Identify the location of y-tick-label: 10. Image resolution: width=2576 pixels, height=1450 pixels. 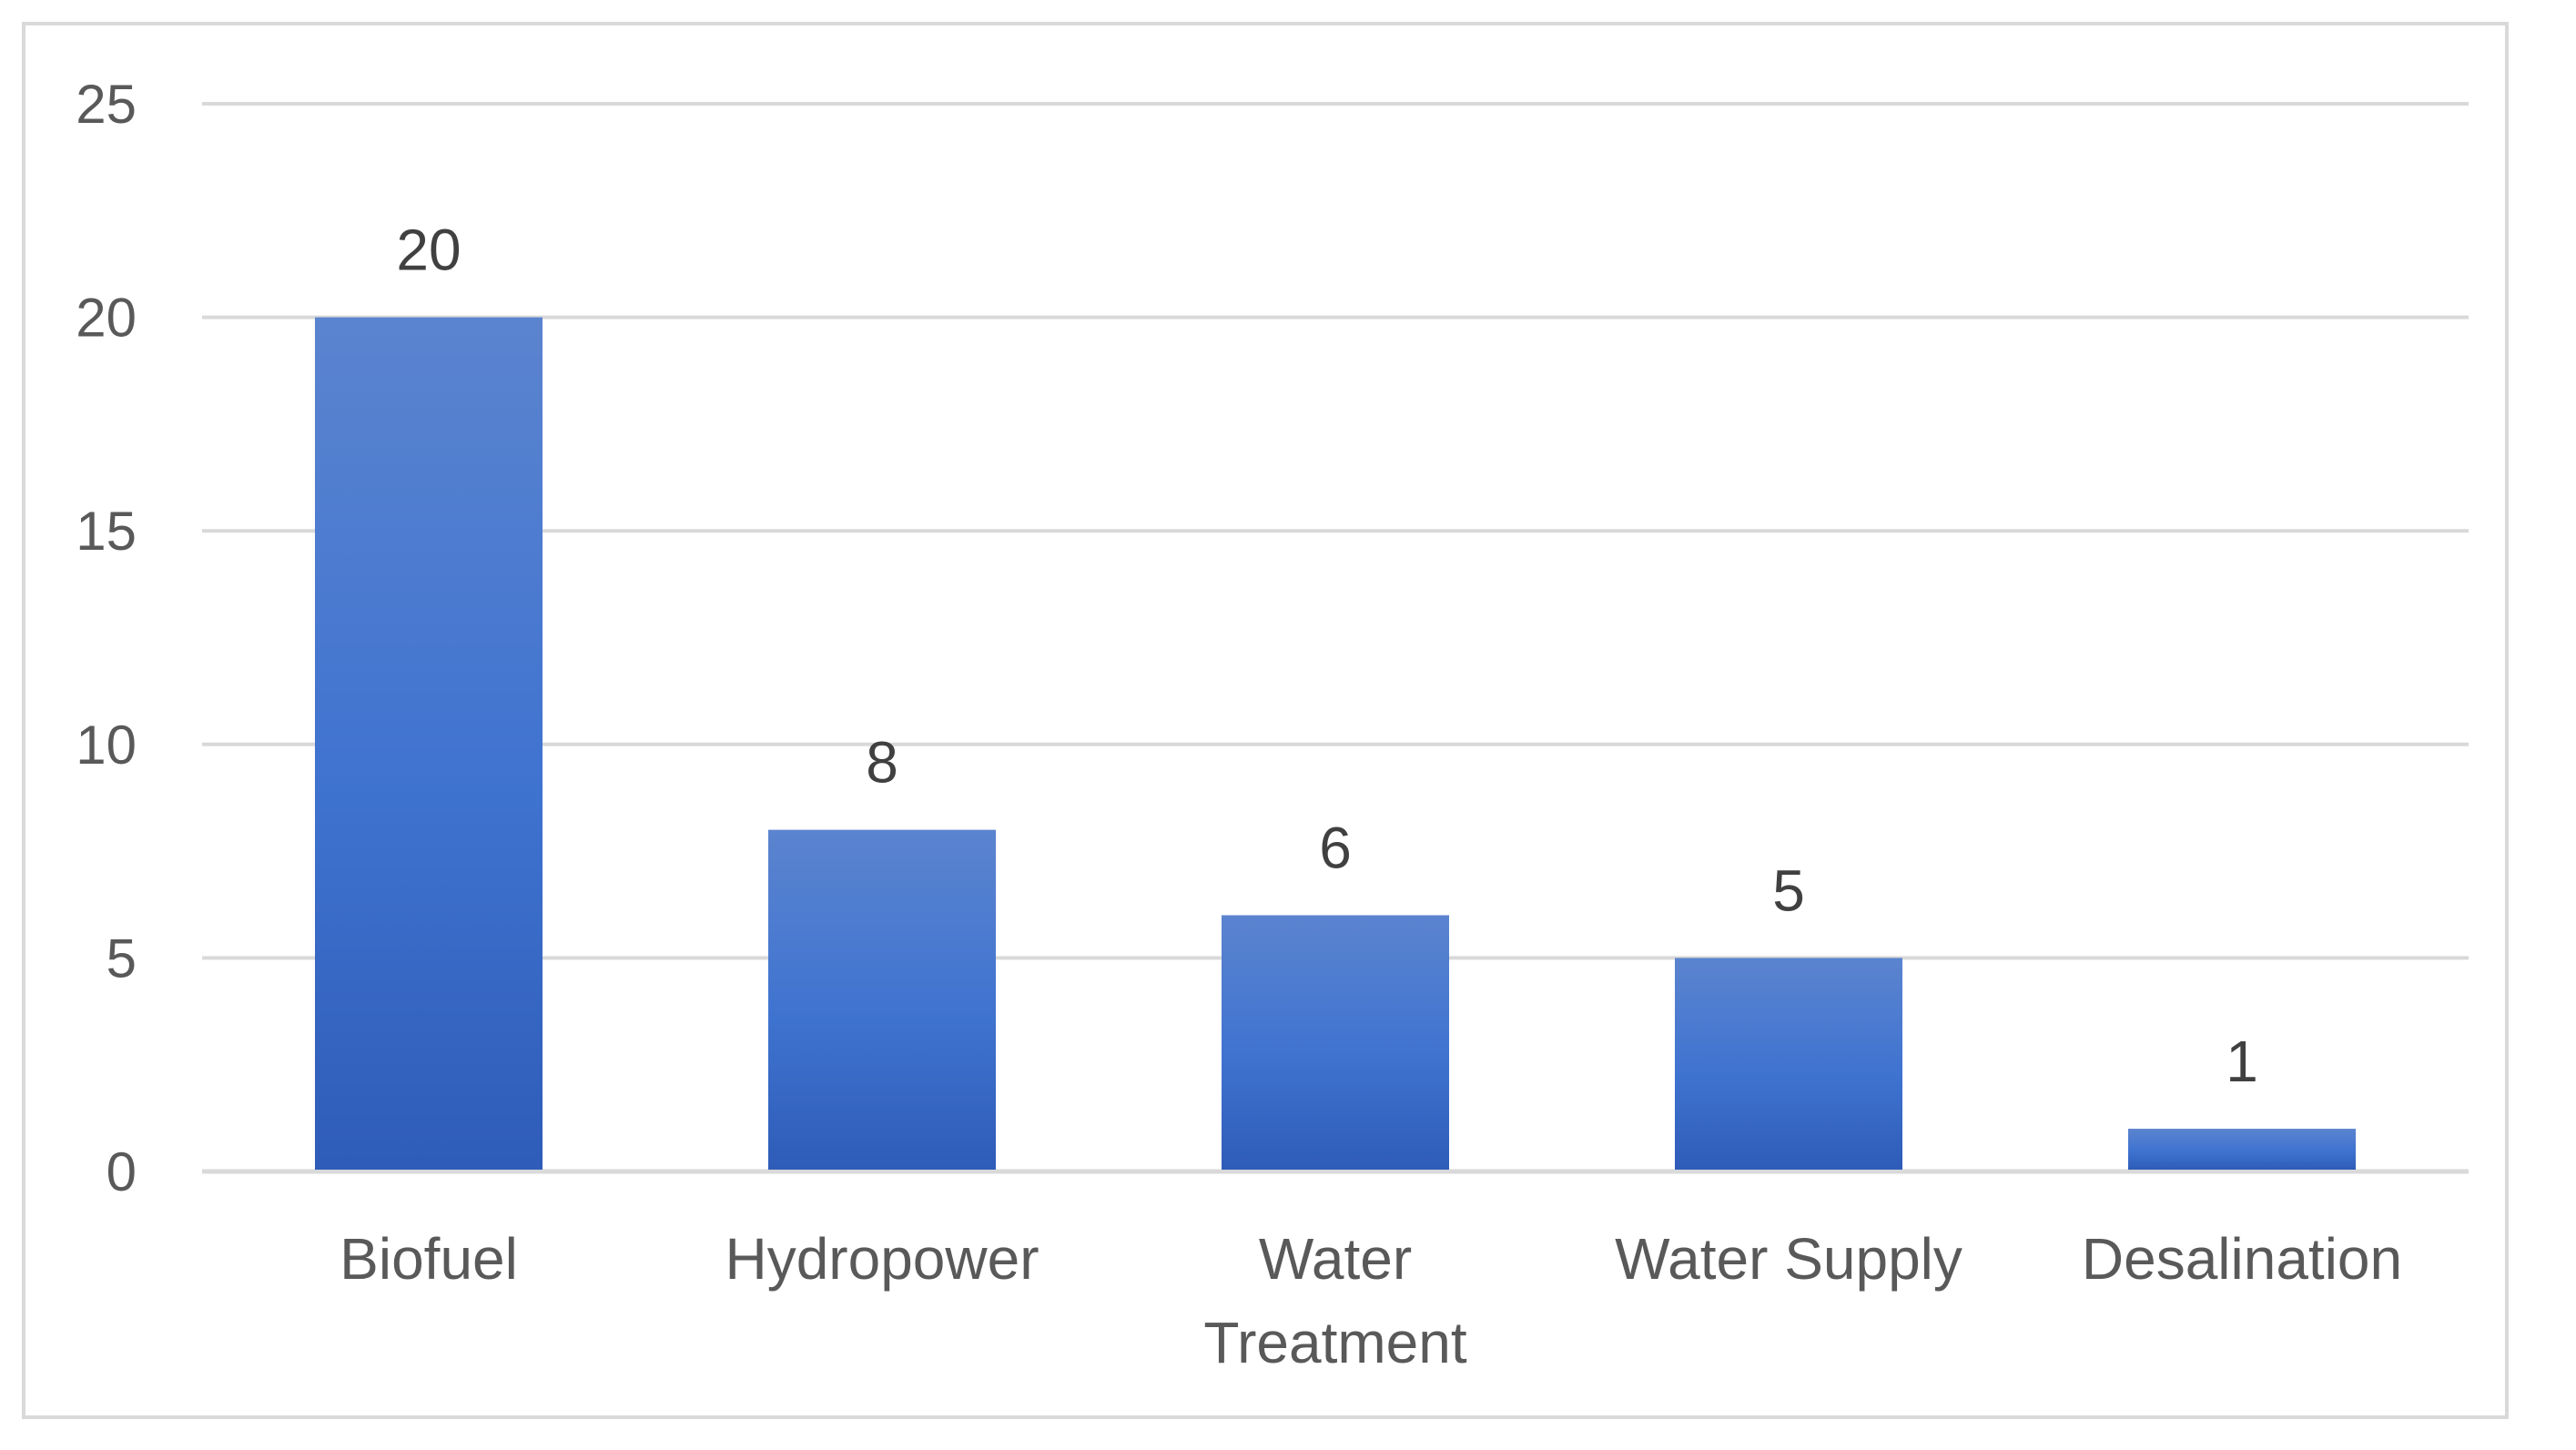
(106, 745).